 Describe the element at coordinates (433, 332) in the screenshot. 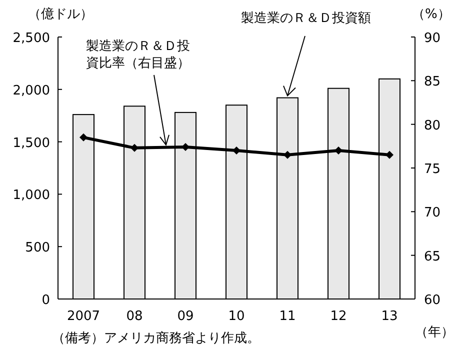

I see `x-axis-title: （年）` at that location.